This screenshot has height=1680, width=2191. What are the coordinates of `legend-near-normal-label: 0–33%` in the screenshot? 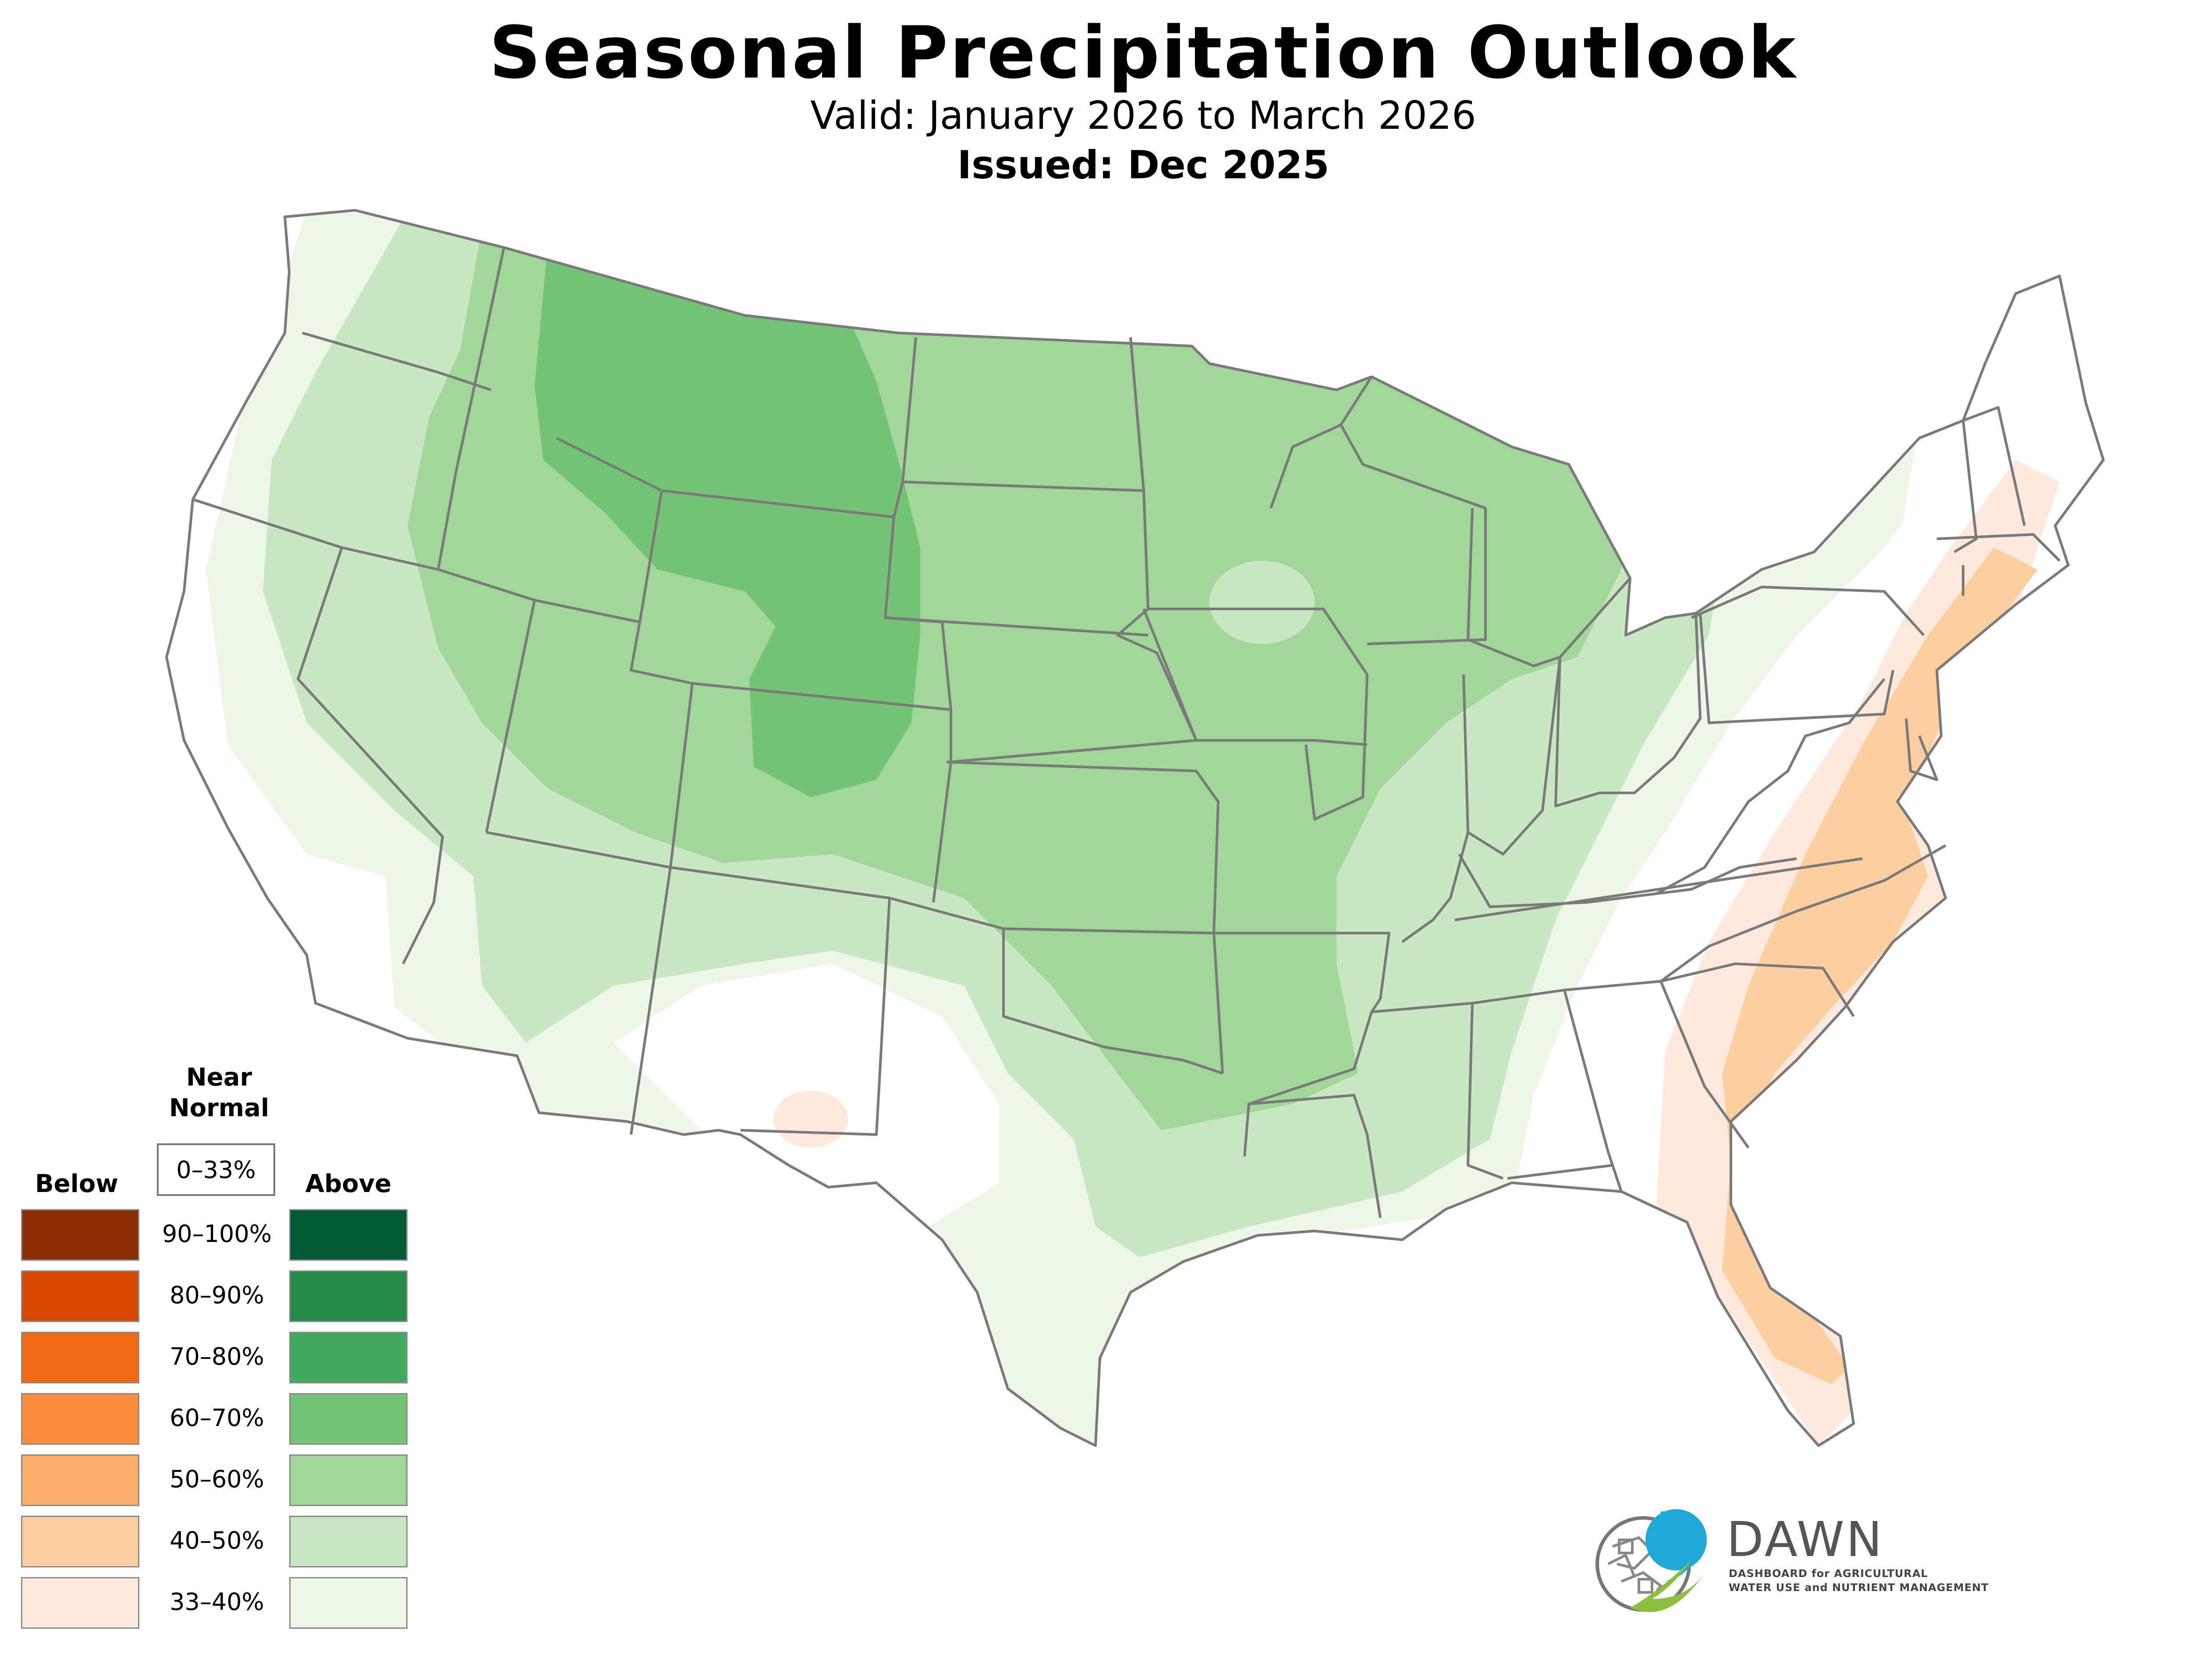 It's located at (216, 1170).